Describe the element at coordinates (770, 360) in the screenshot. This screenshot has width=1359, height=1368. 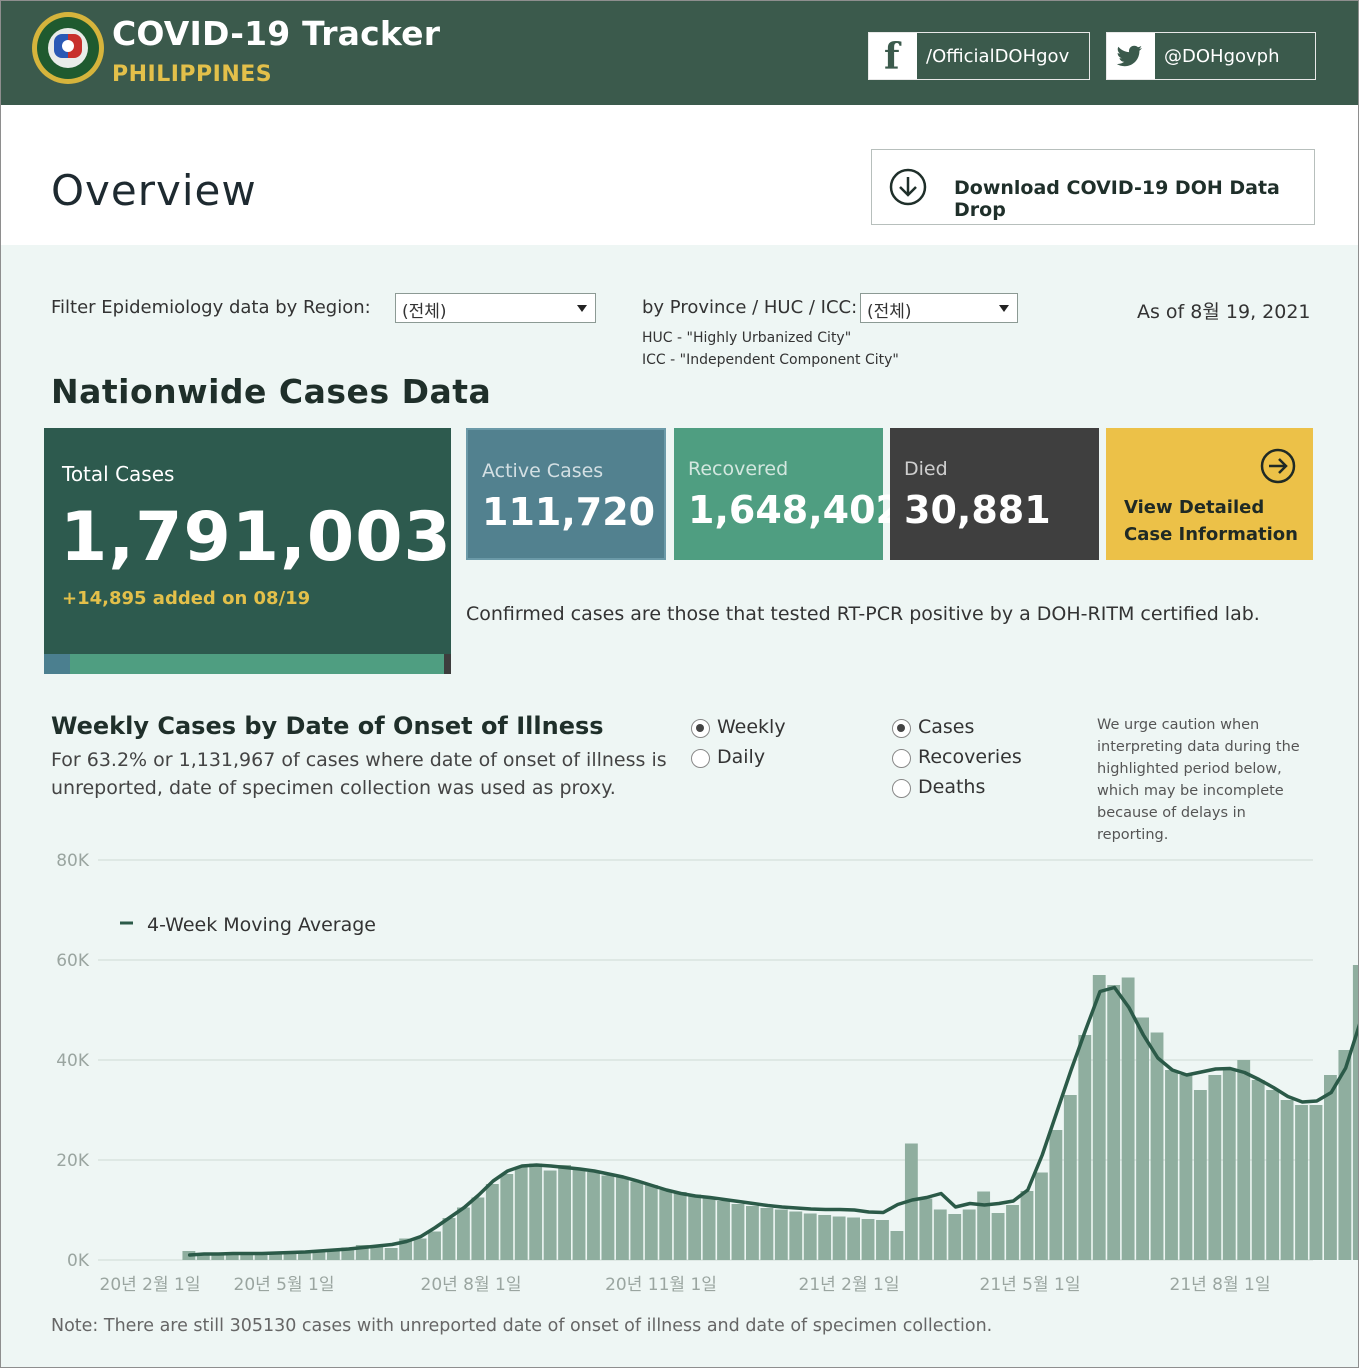
I see `icc-note: ICC - "Independent Component City"` at that location.